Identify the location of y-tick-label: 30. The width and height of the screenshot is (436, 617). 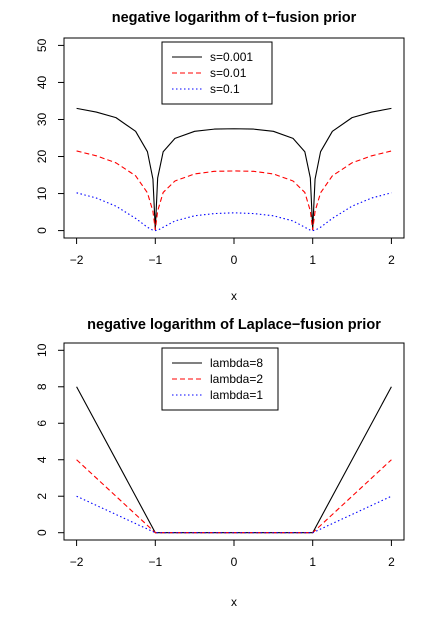
(42, 119).